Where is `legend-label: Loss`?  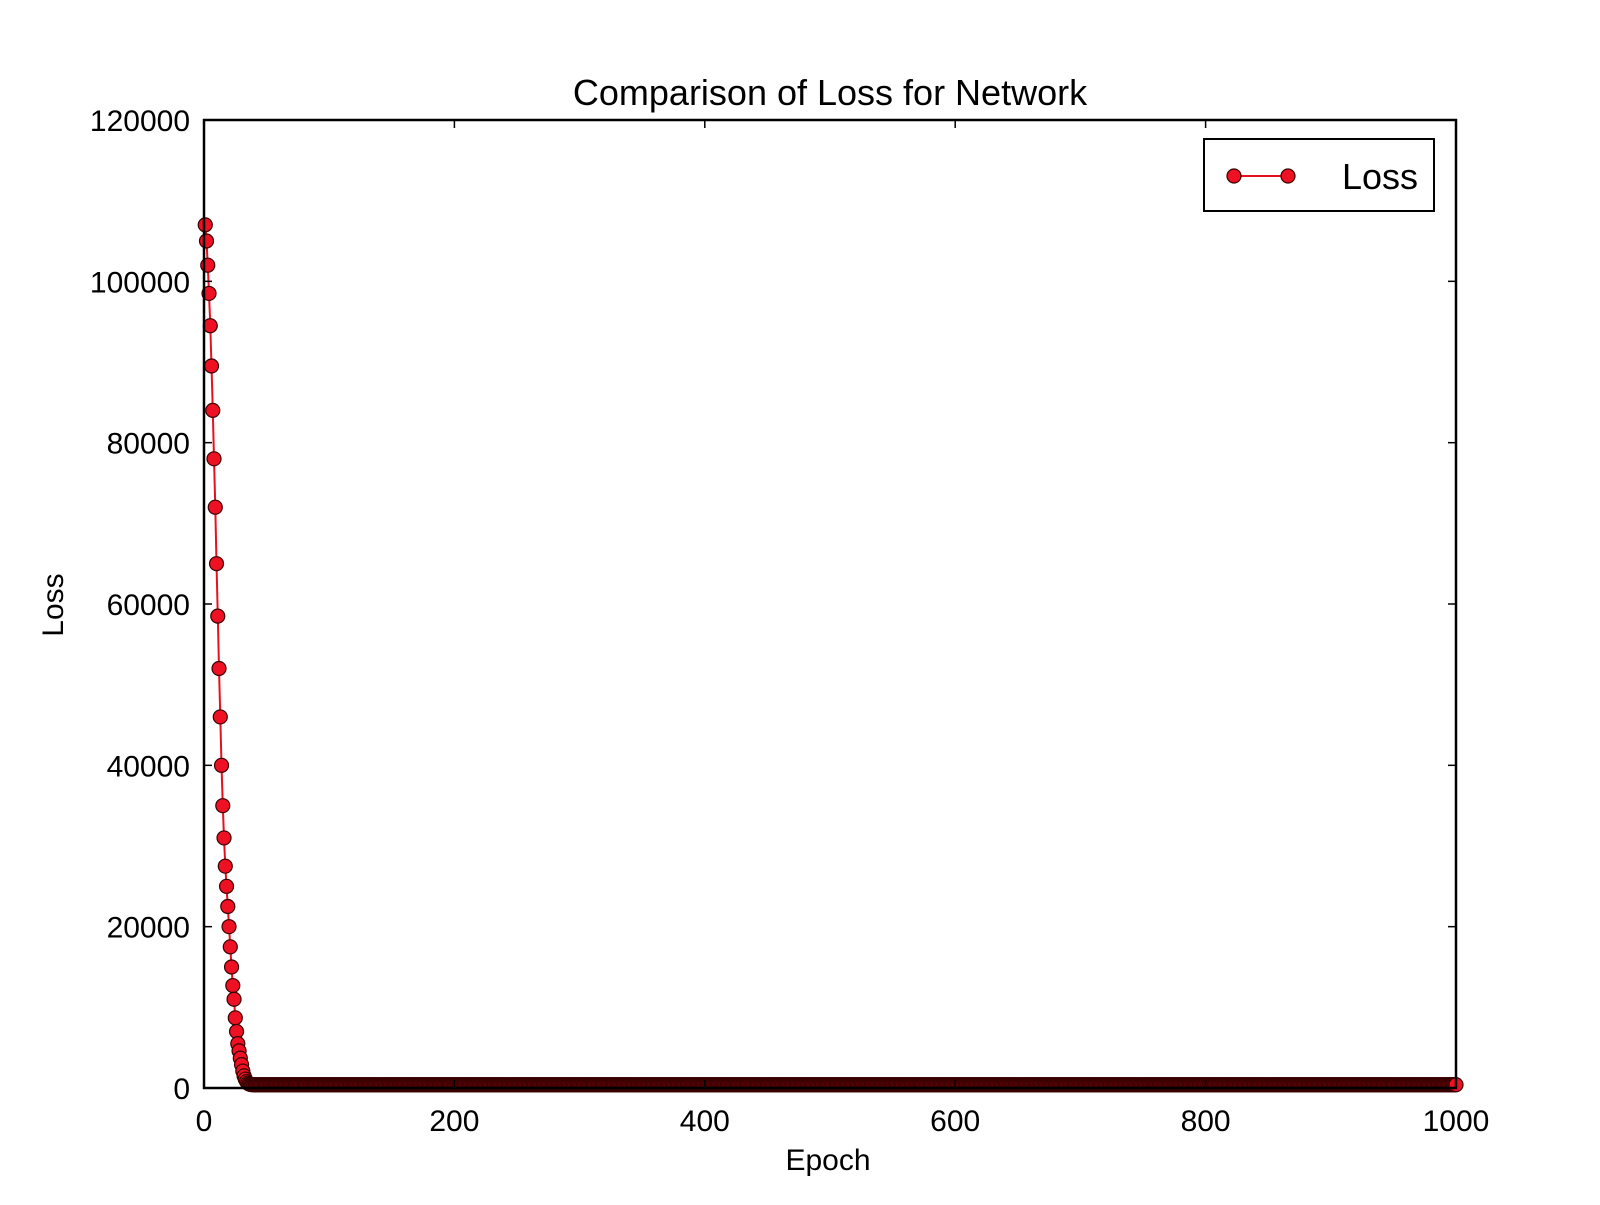
legend-label: Loss is located at coordinates (1380, 176).